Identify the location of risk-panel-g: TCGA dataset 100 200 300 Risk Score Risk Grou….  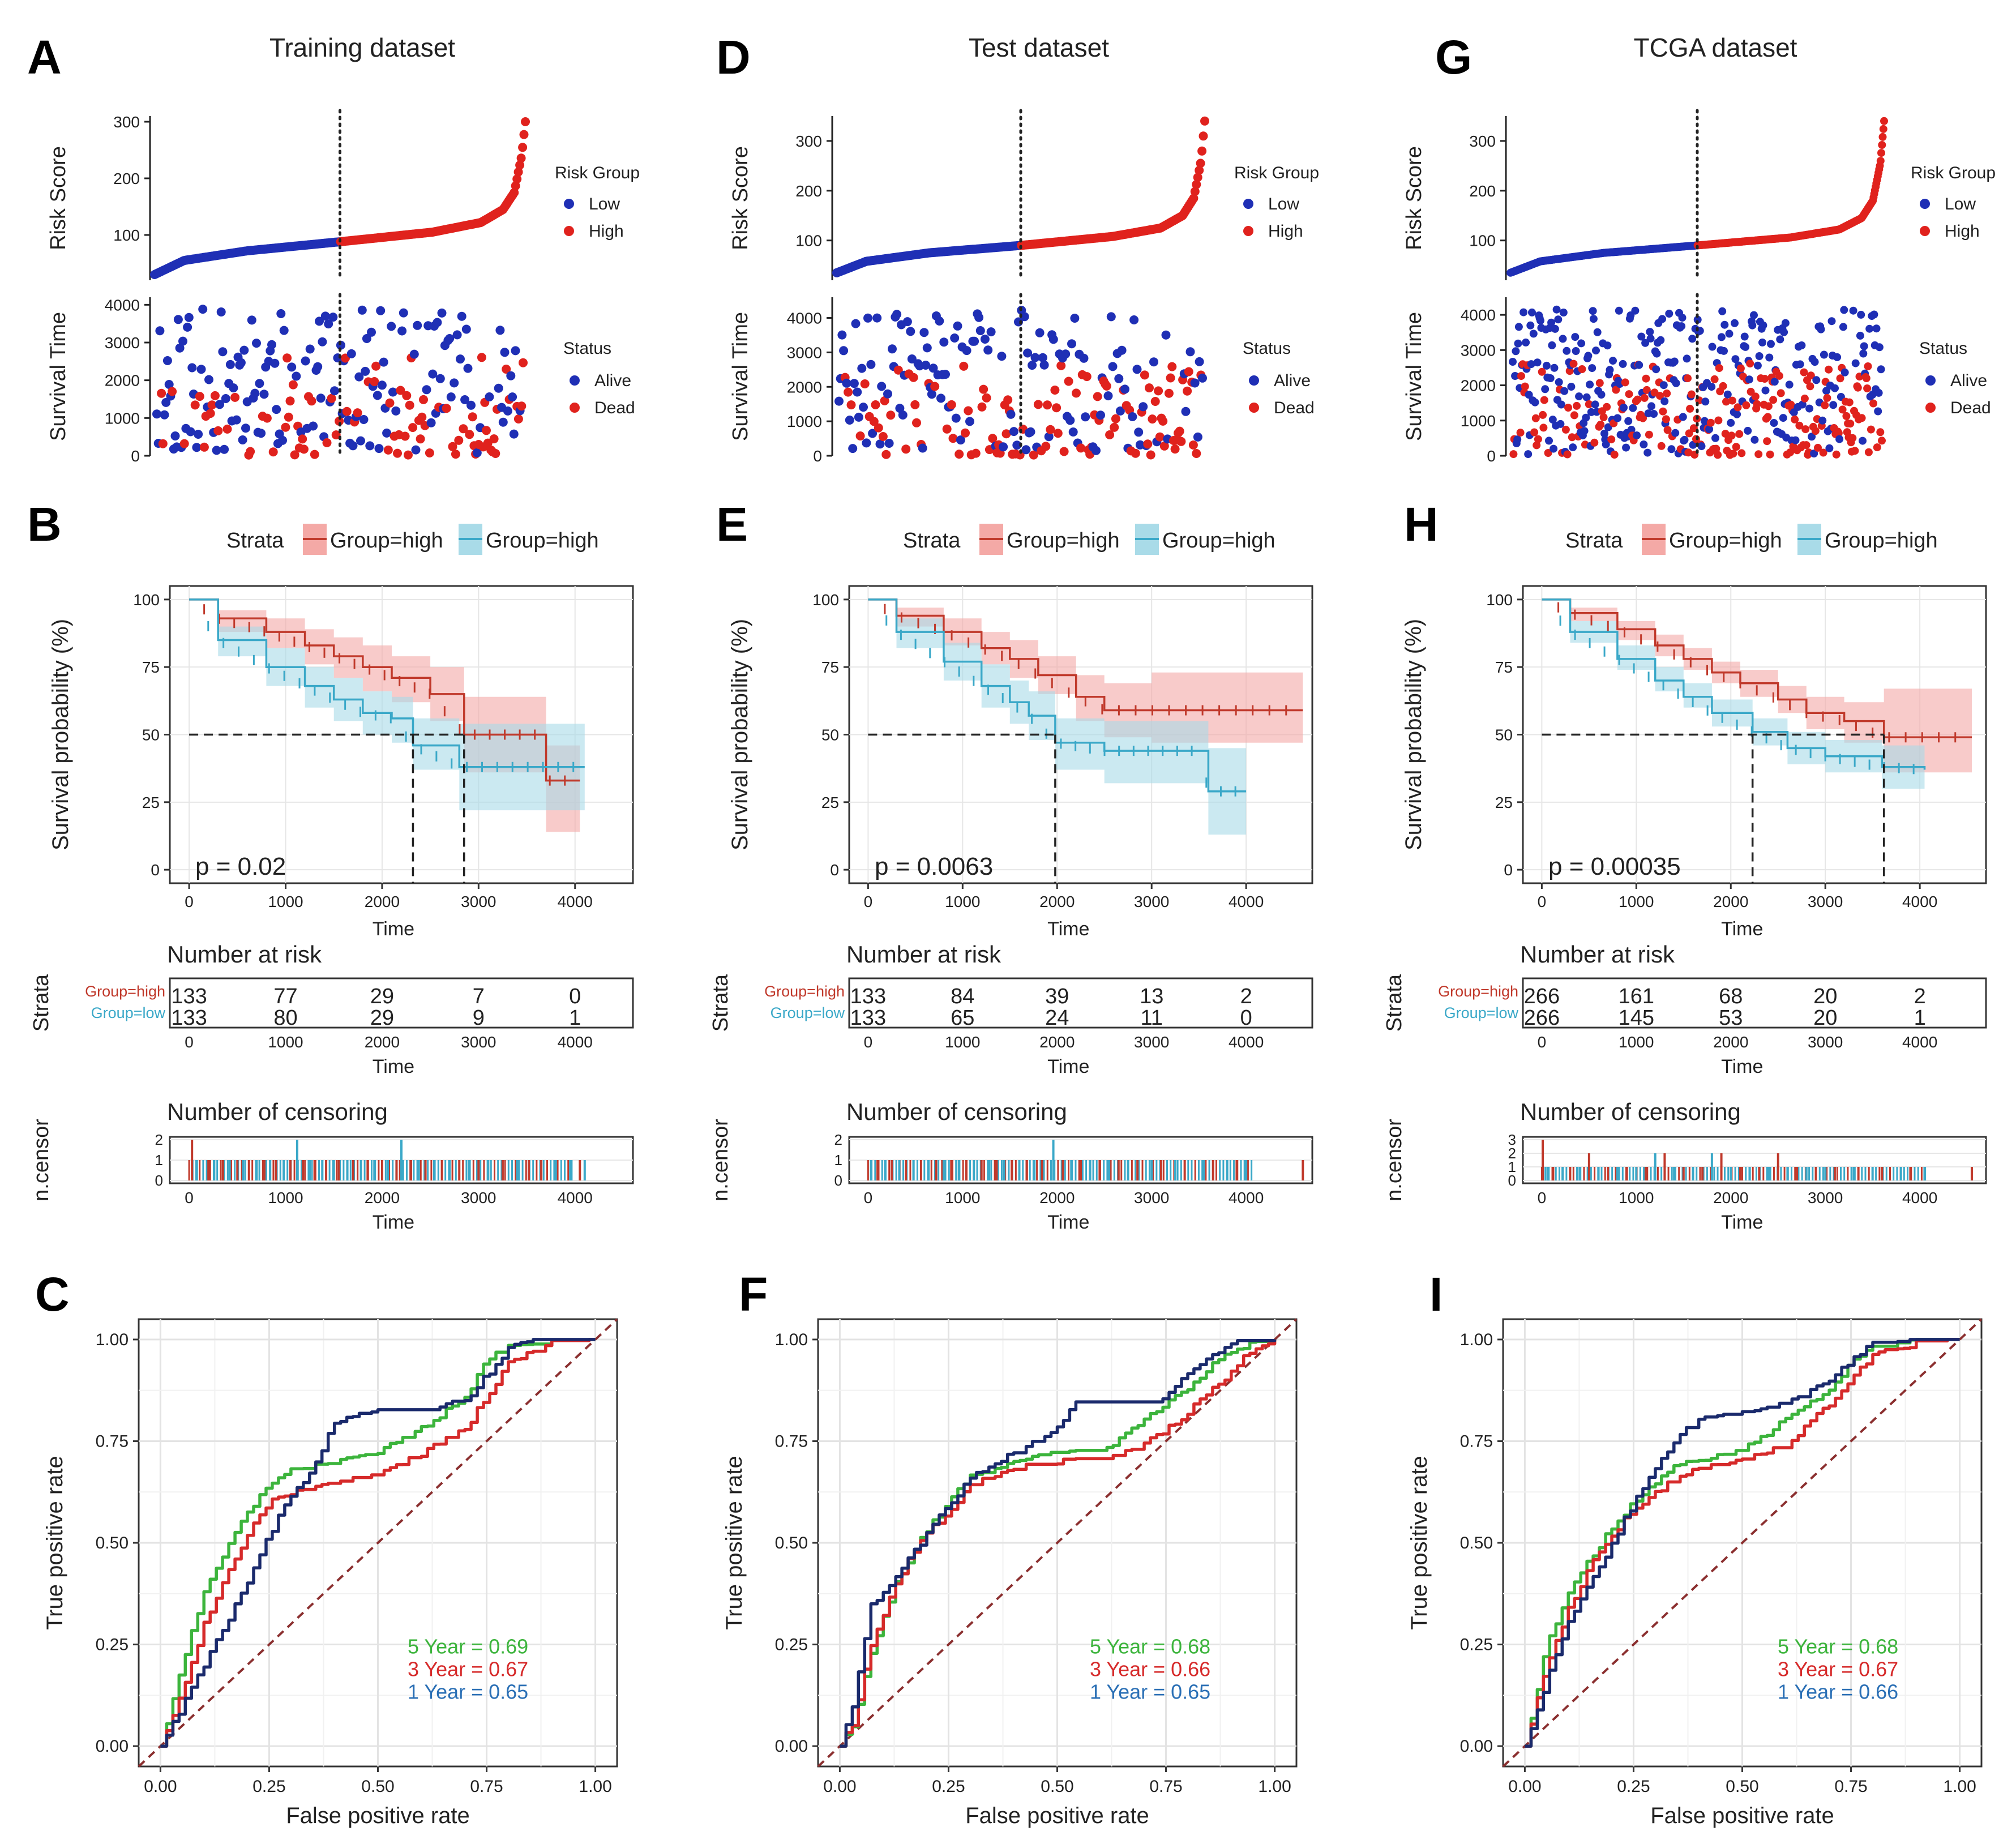
(1699, 249).